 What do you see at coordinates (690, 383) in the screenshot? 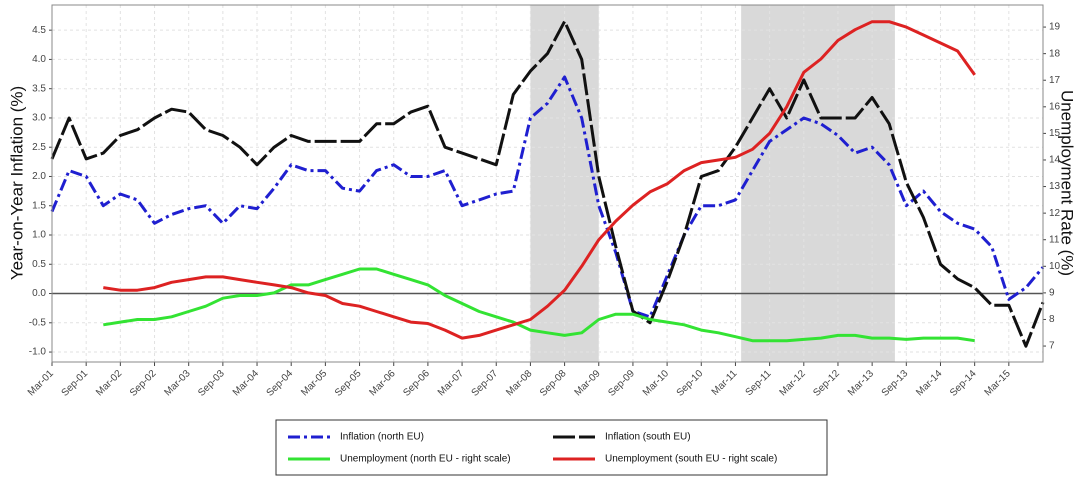
I see `x-tick-label: Sep-10` at bounding box center [690, 383].